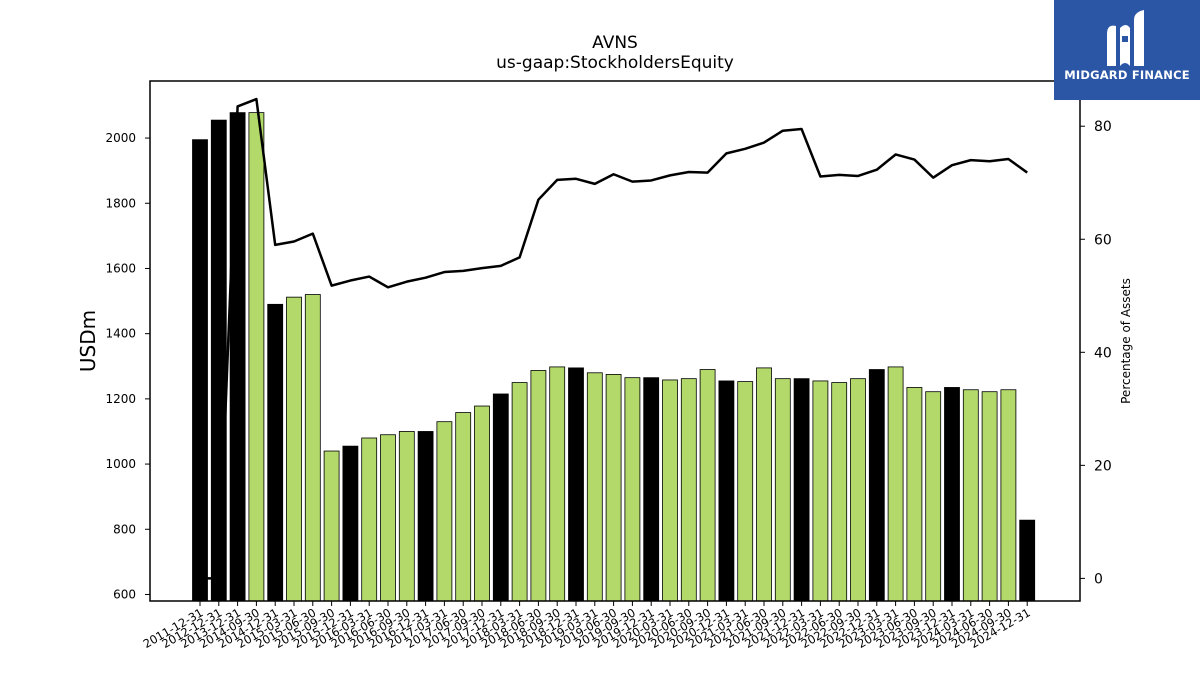 Image resolution: width=1200 pixels, height=675 pixels. I want to click on y2-axis-label: Percentage of Assets, so click(1126, 341).